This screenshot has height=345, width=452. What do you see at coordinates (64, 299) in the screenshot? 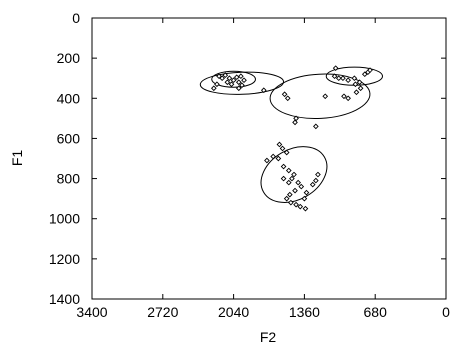
I see `y-tick-label: 1400` at bounding box center [64, 299].